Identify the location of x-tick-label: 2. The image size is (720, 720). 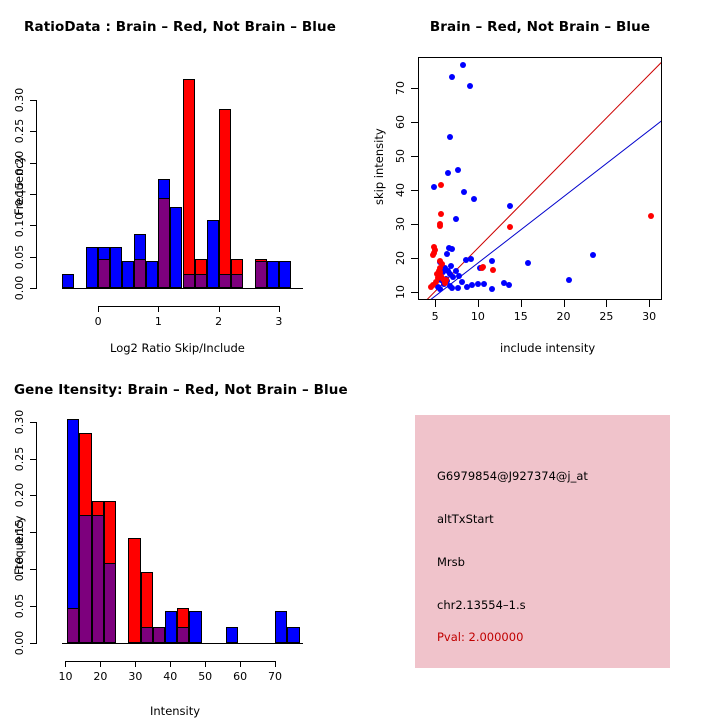
(219, 321).